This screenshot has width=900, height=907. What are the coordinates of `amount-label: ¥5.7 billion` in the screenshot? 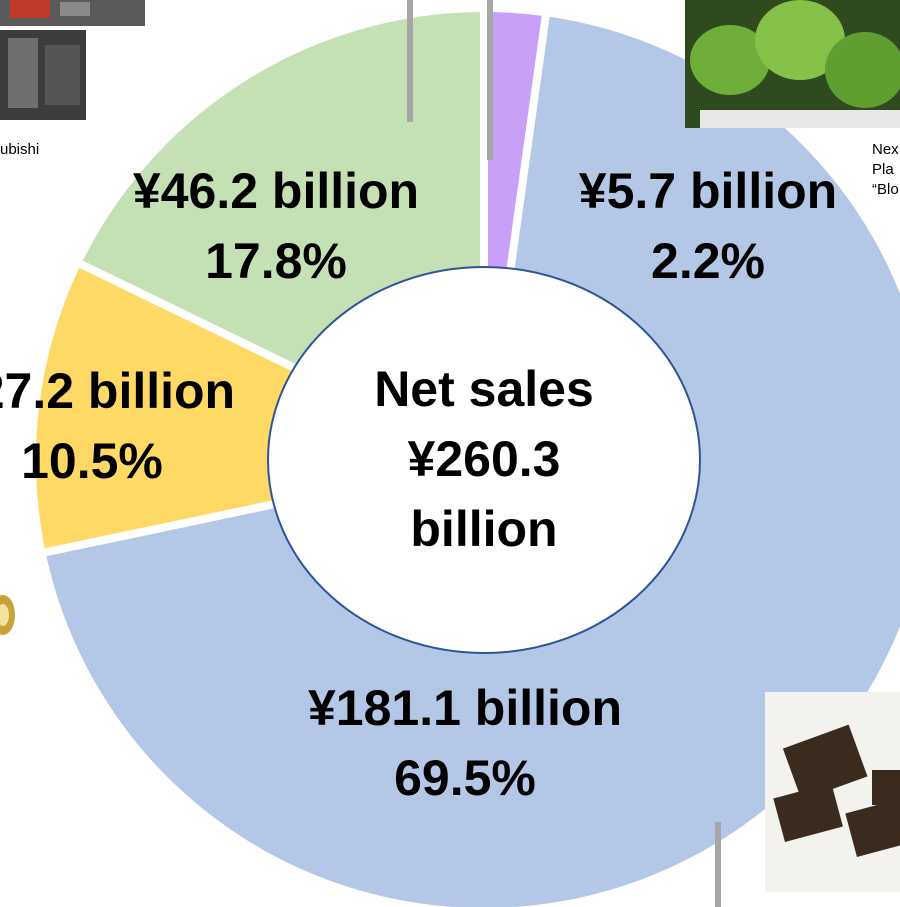 It's located at (708, 191).